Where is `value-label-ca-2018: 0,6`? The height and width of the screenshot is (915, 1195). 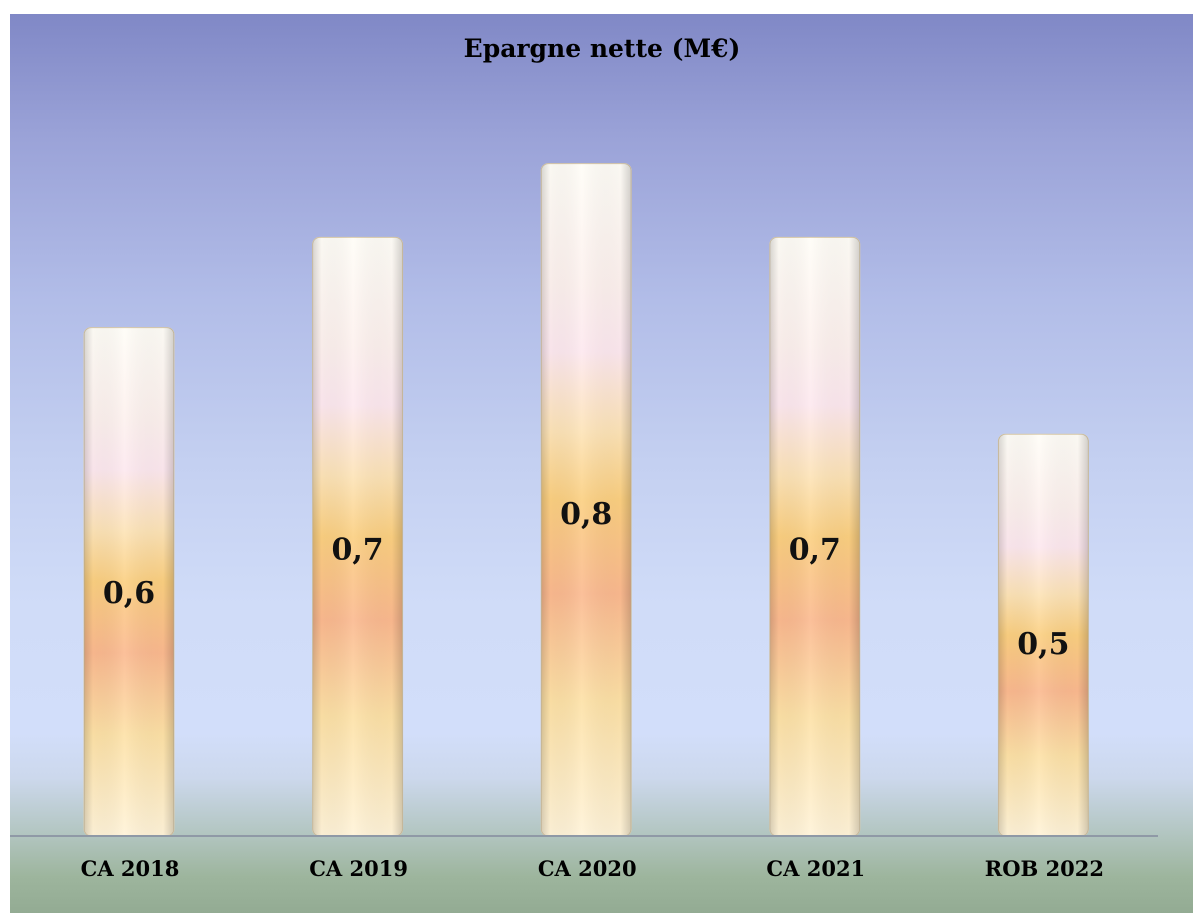 value-label-ca-2018: 0,6 is located at coordinates (129, 593).